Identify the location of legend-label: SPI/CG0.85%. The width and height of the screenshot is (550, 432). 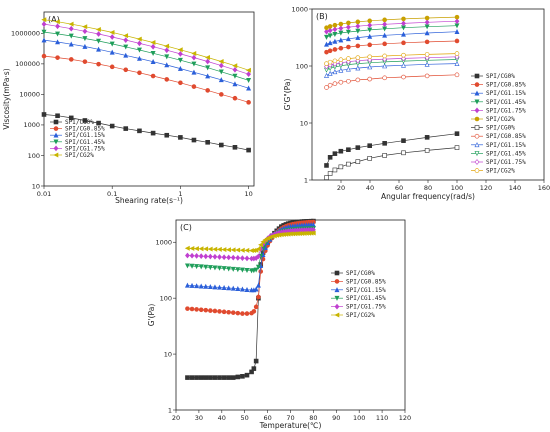
(506, 136).